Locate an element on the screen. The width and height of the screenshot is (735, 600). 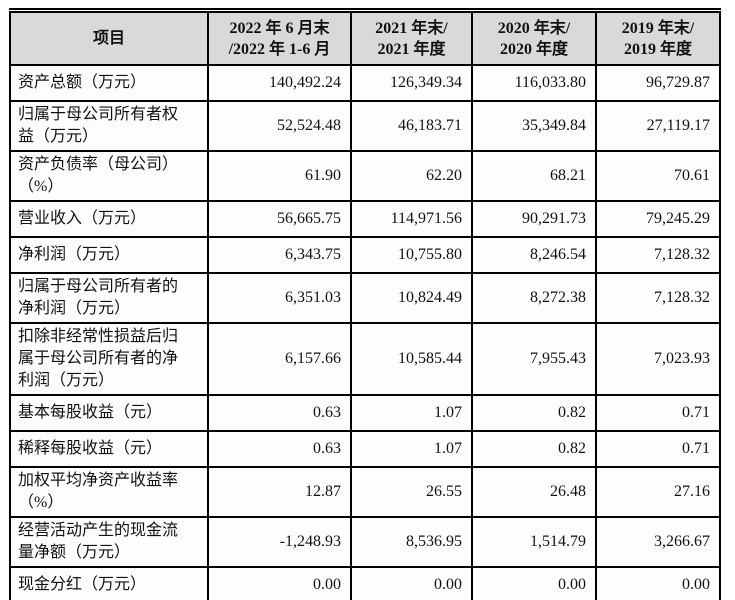
table-row: 加权平均净资产收益率（%） 12.87 26.55 26.48 27.16 is located at coordinates (365, 492).